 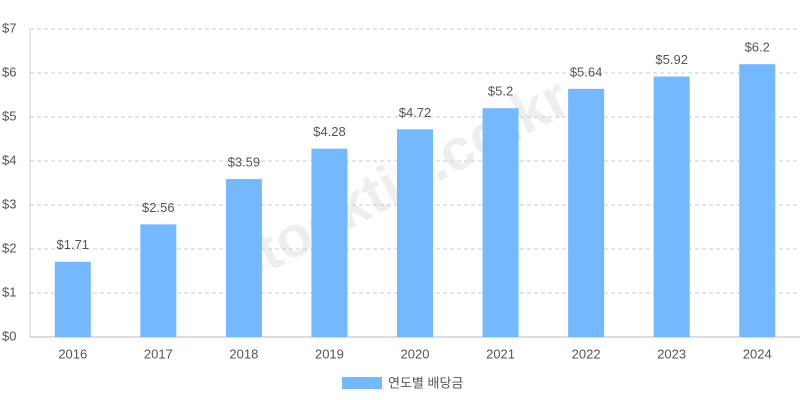 What do you see at coordinates (73, 244) in the screenshot?
I see `data-label: $1.71` at bounding box center [73, 244].